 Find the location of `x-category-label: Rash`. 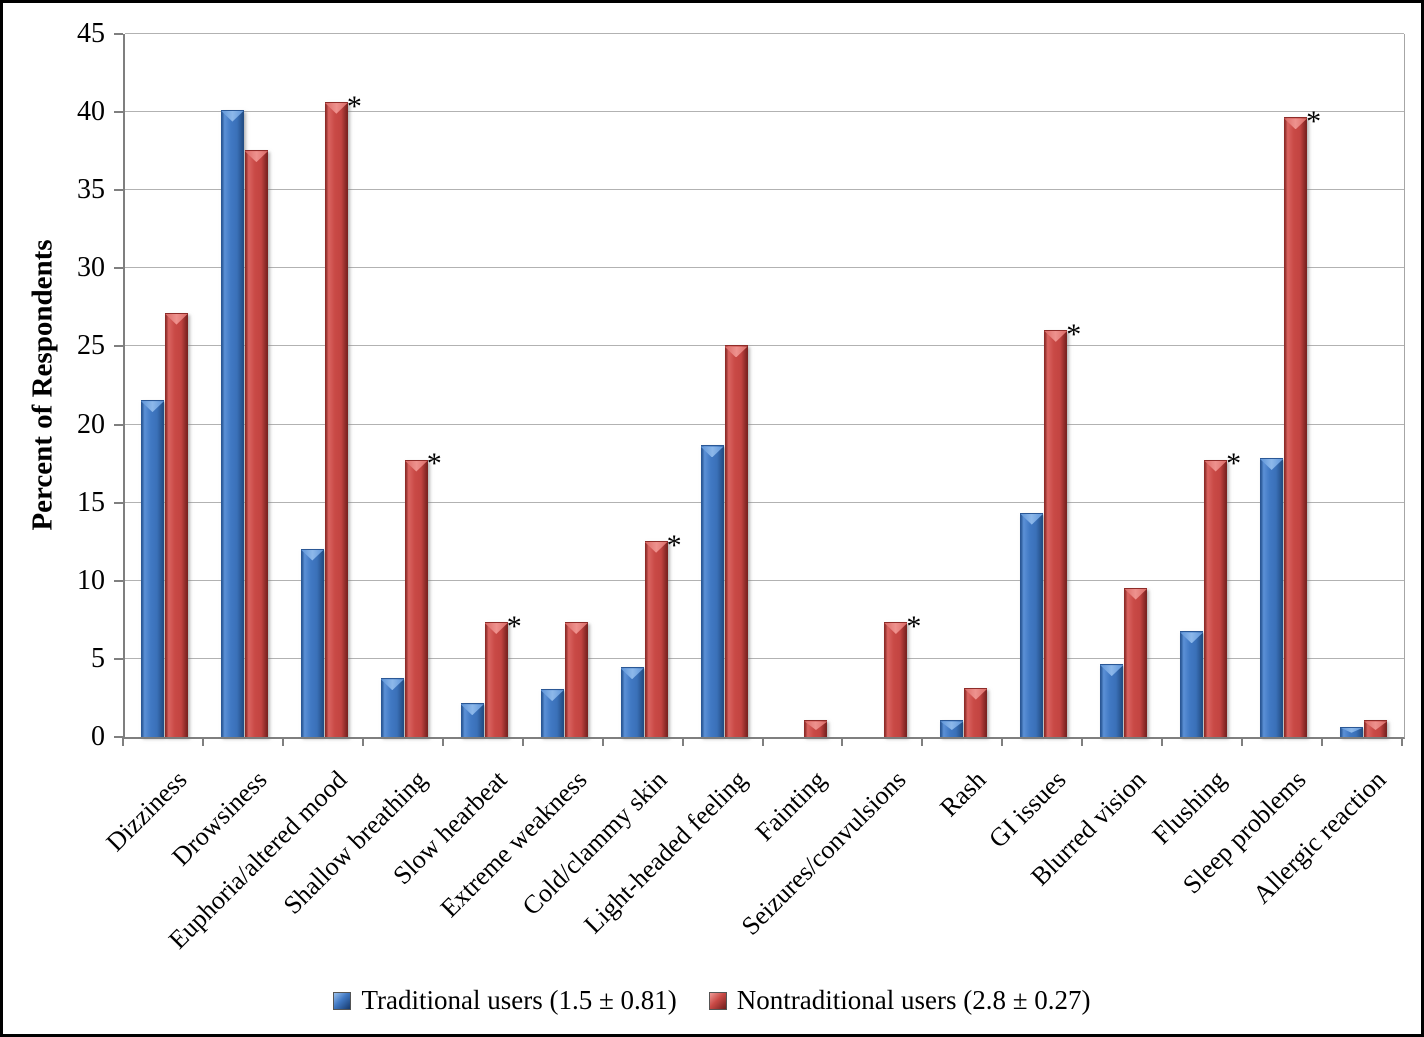

x-category-label: Rash is located at coordinates (963, 794).